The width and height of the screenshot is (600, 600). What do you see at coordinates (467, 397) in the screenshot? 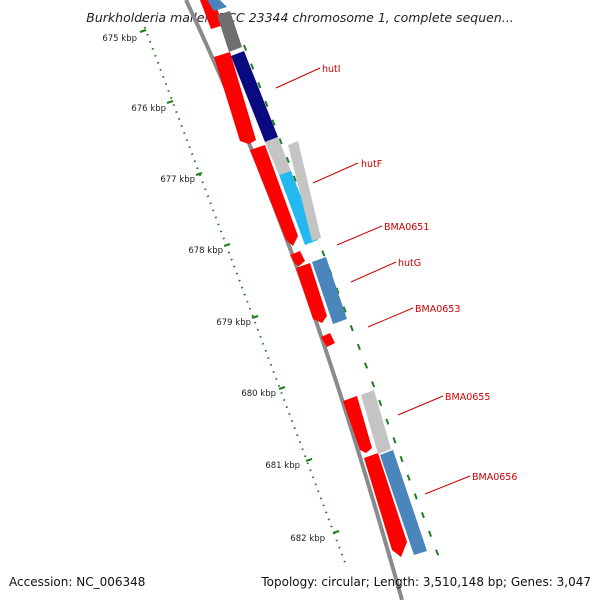
I see `gene-label-bma0655: BMA0655` at bounding box center [467, 397].